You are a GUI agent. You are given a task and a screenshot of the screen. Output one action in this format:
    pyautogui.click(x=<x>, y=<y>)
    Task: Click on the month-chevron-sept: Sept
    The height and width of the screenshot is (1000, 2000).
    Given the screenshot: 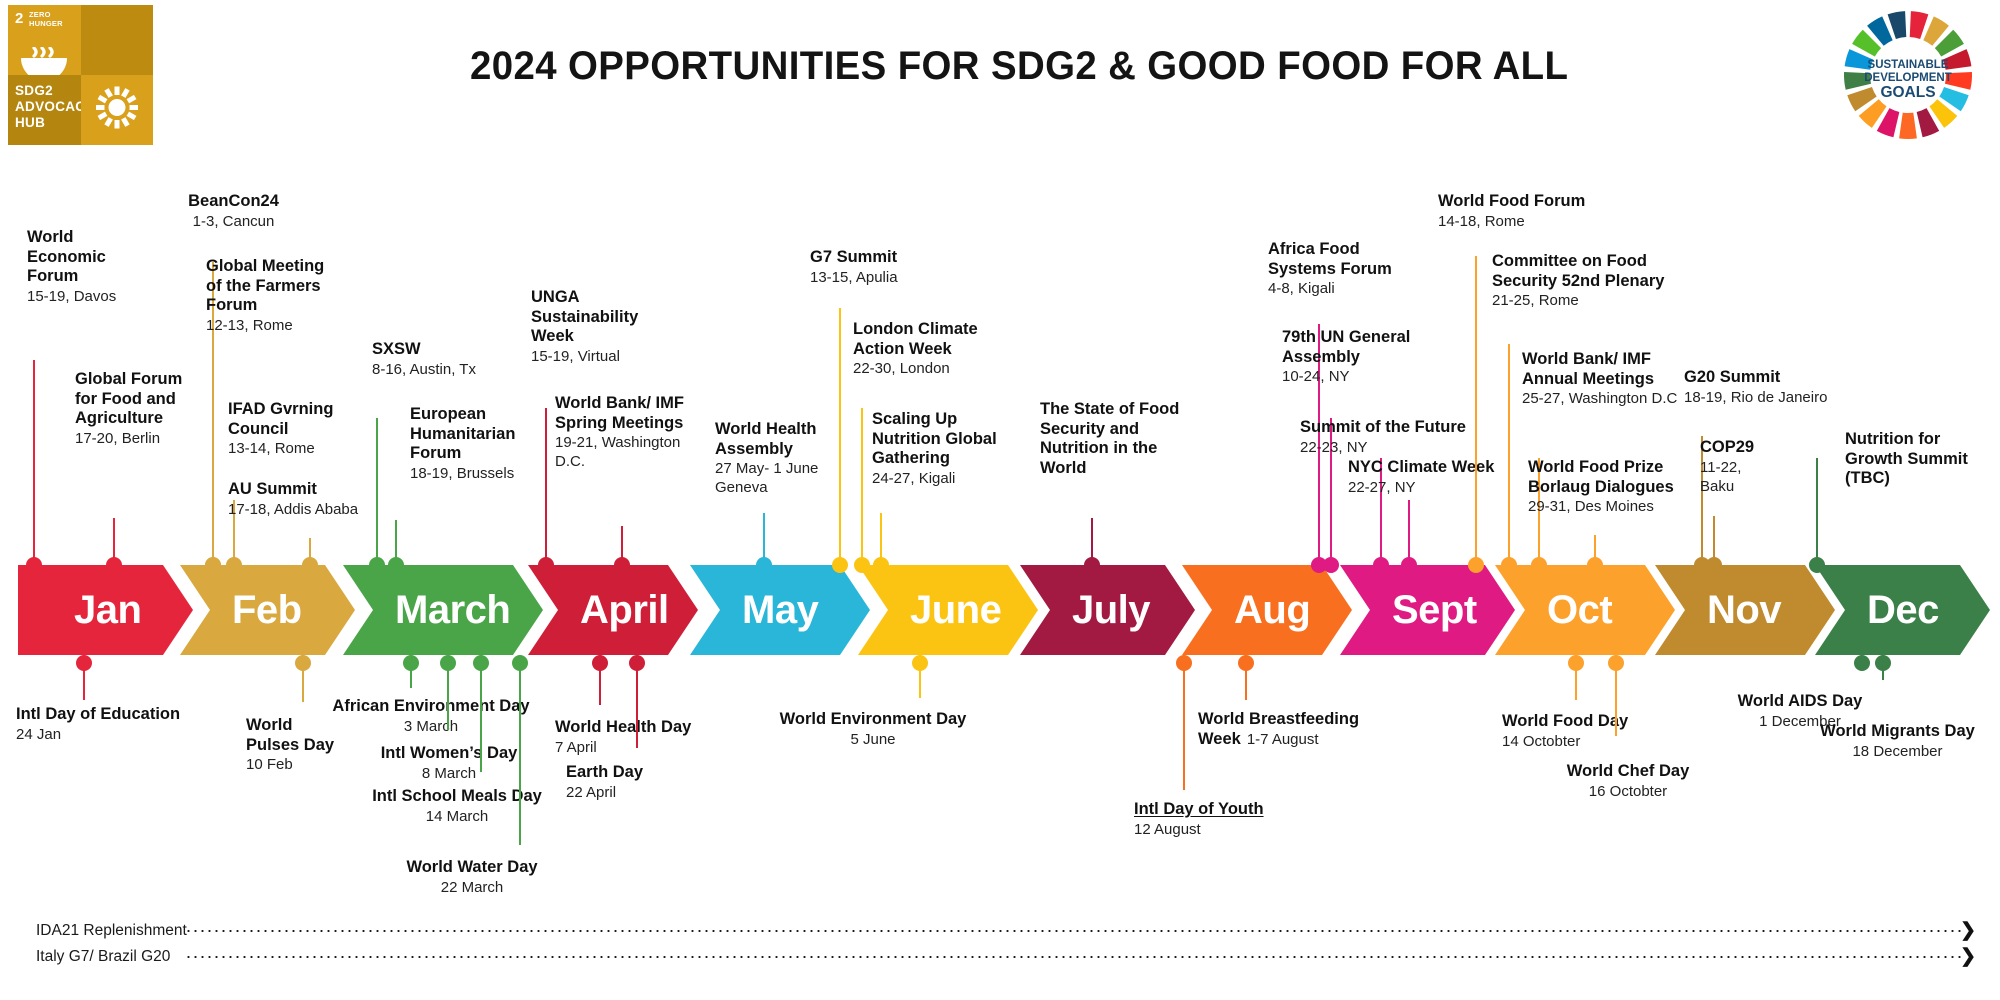 What is the action you would take?
    pyautogui.click(x=1427, y=610)
    